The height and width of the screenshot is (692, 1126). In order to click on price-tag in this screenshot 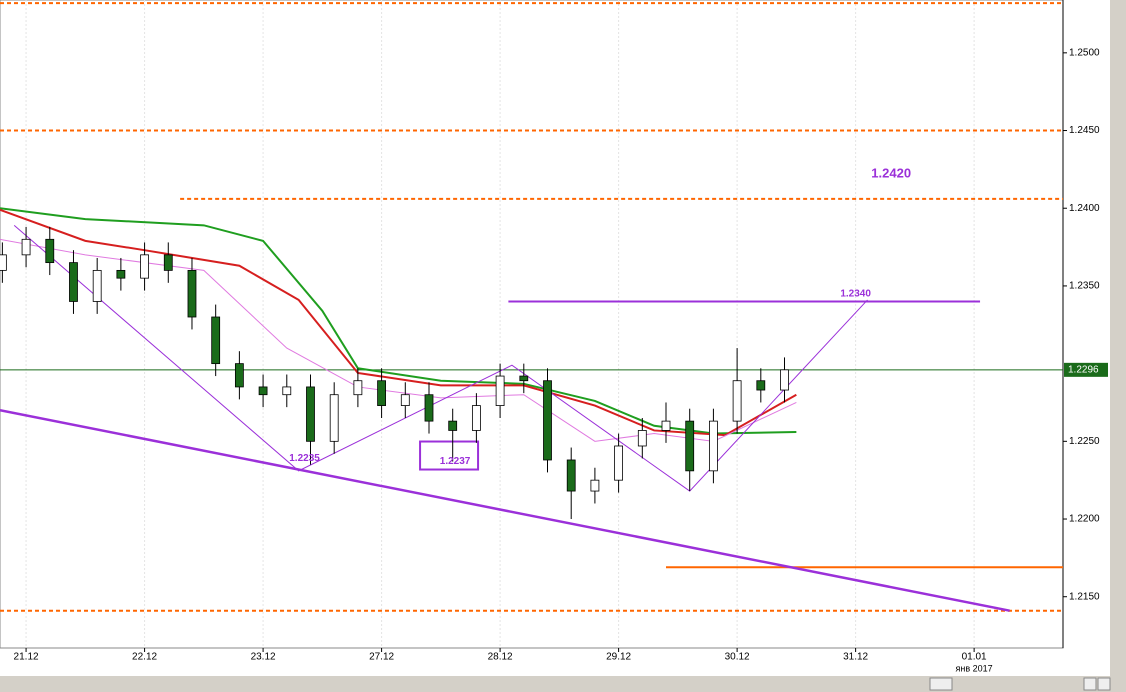, I will do `click(1086, 369)`.